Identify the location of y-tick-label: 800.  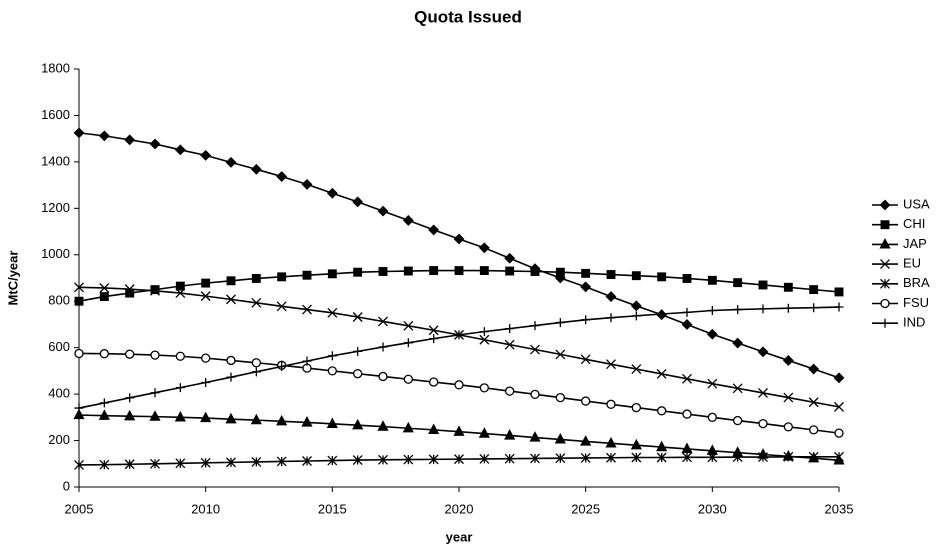
(59, 300).